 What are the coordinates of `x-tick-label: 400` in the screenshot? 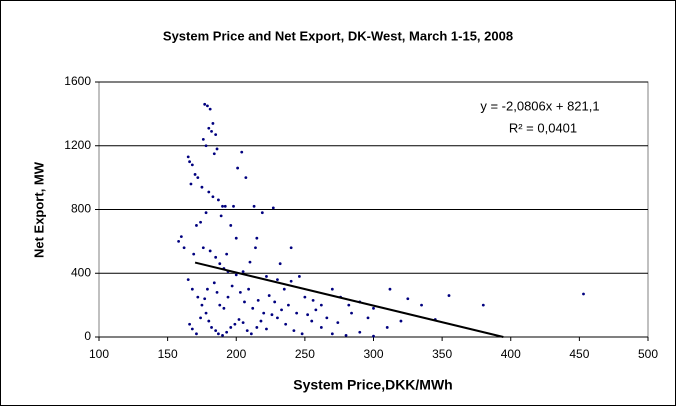 It's located at (511, 354).